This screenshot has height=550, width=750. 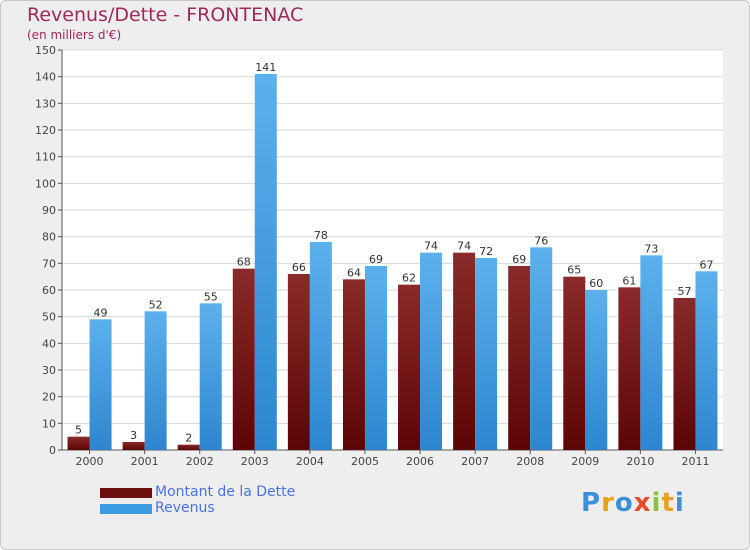 What do you see at coordinates (642, 503) in the screenshot?
I see `logo-letter: x` at bounding box center [642, 503].